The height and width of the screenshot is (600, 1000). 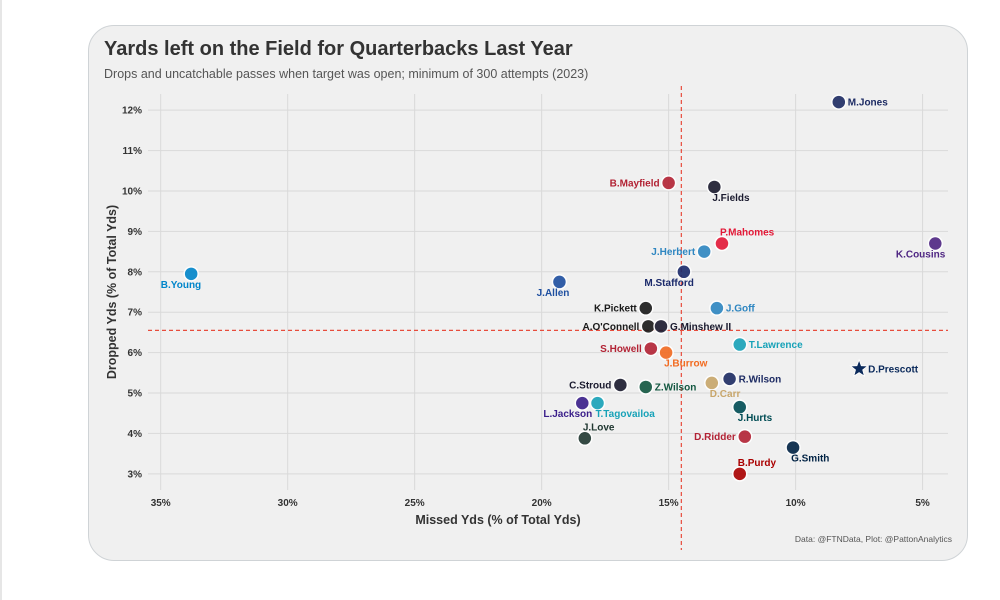 I want to click on qb-label: J.Fields, so click(x=731, y=198).